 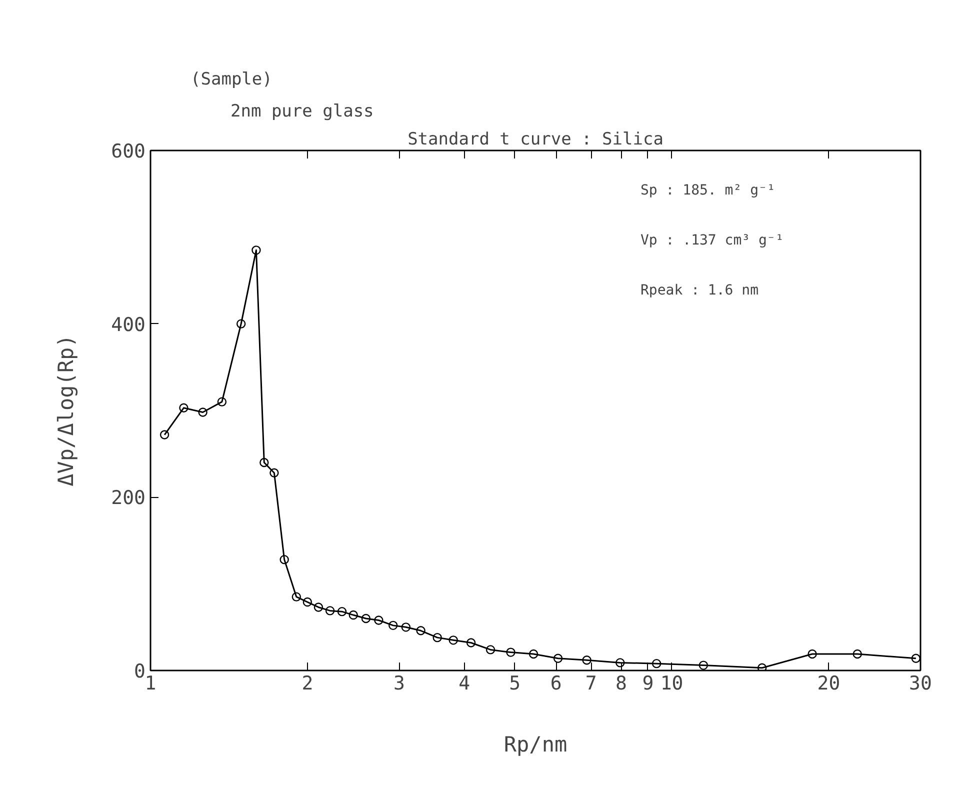 I want to click on x-tick-label: 4, so click(x=464, y=683).